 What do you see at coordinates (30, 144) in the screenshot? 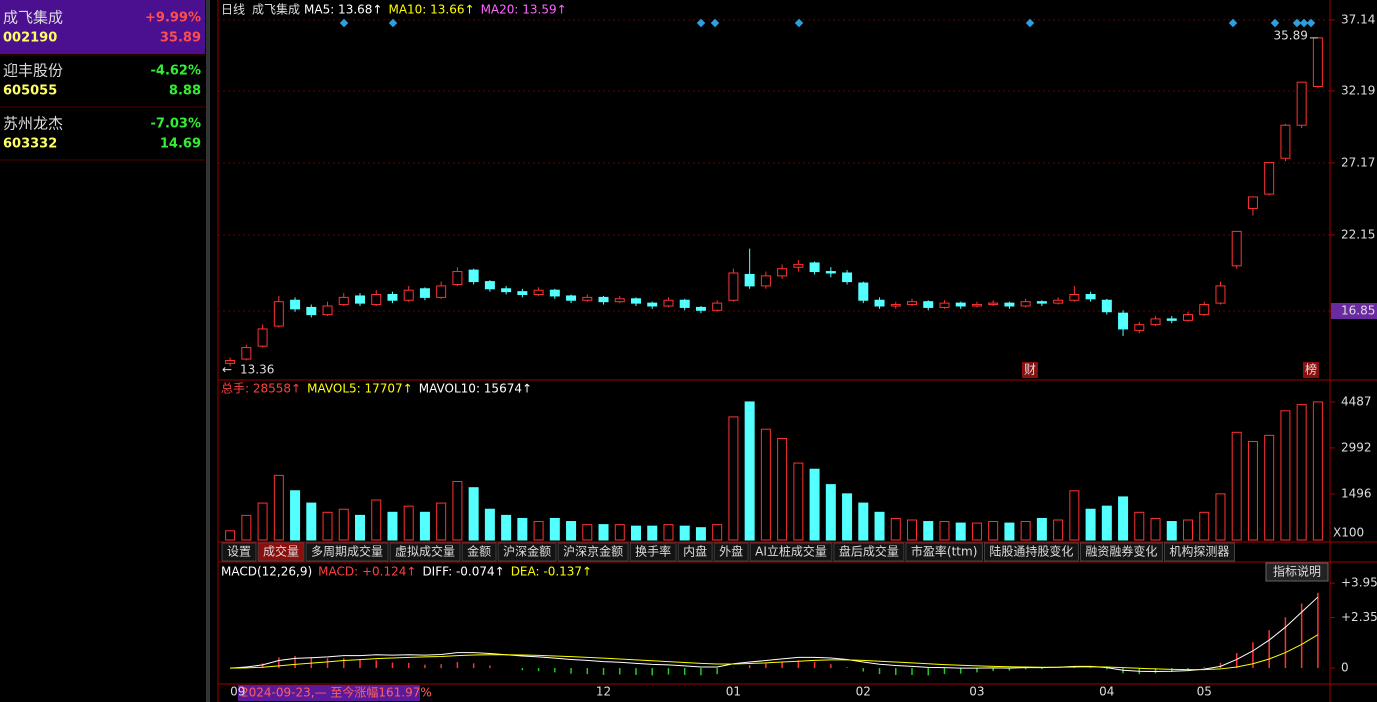
I see `stock-code: 603332` at bounding box center [30, 144].